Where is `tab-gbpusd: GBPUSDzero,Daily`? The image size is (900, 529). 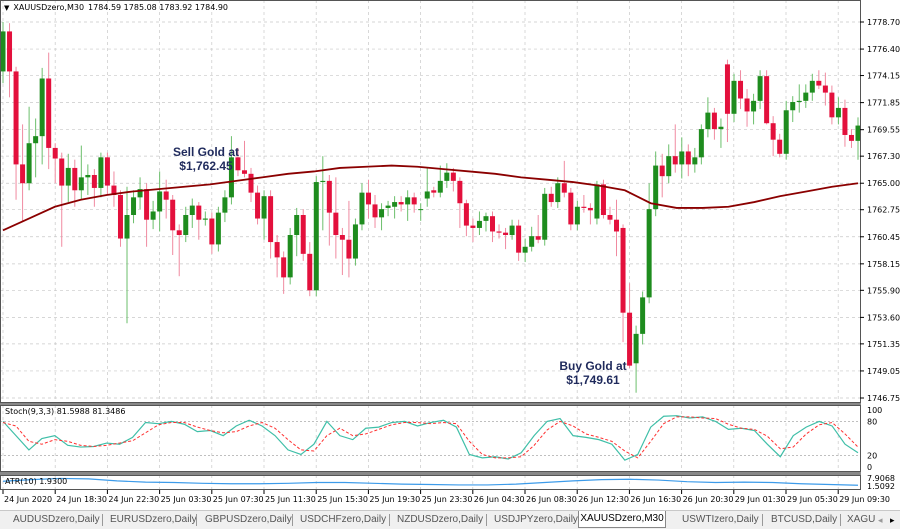 tab-gbpusd: GBPUSDzero,Daily is located at coordinates (248, 519).